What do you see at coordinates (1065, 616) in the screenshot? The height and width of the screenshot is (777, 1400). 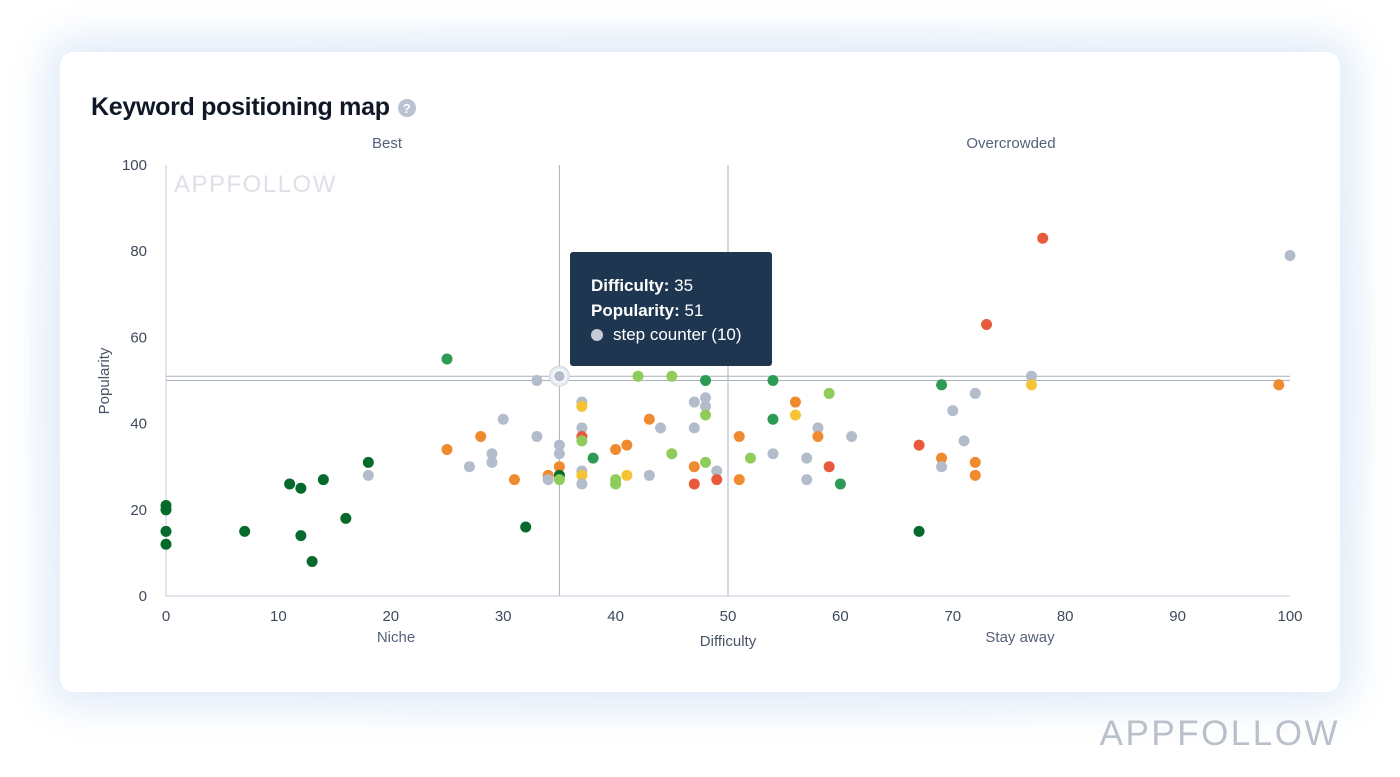 I see `x-tick-label: 80` at bounding box center [1065, 616].